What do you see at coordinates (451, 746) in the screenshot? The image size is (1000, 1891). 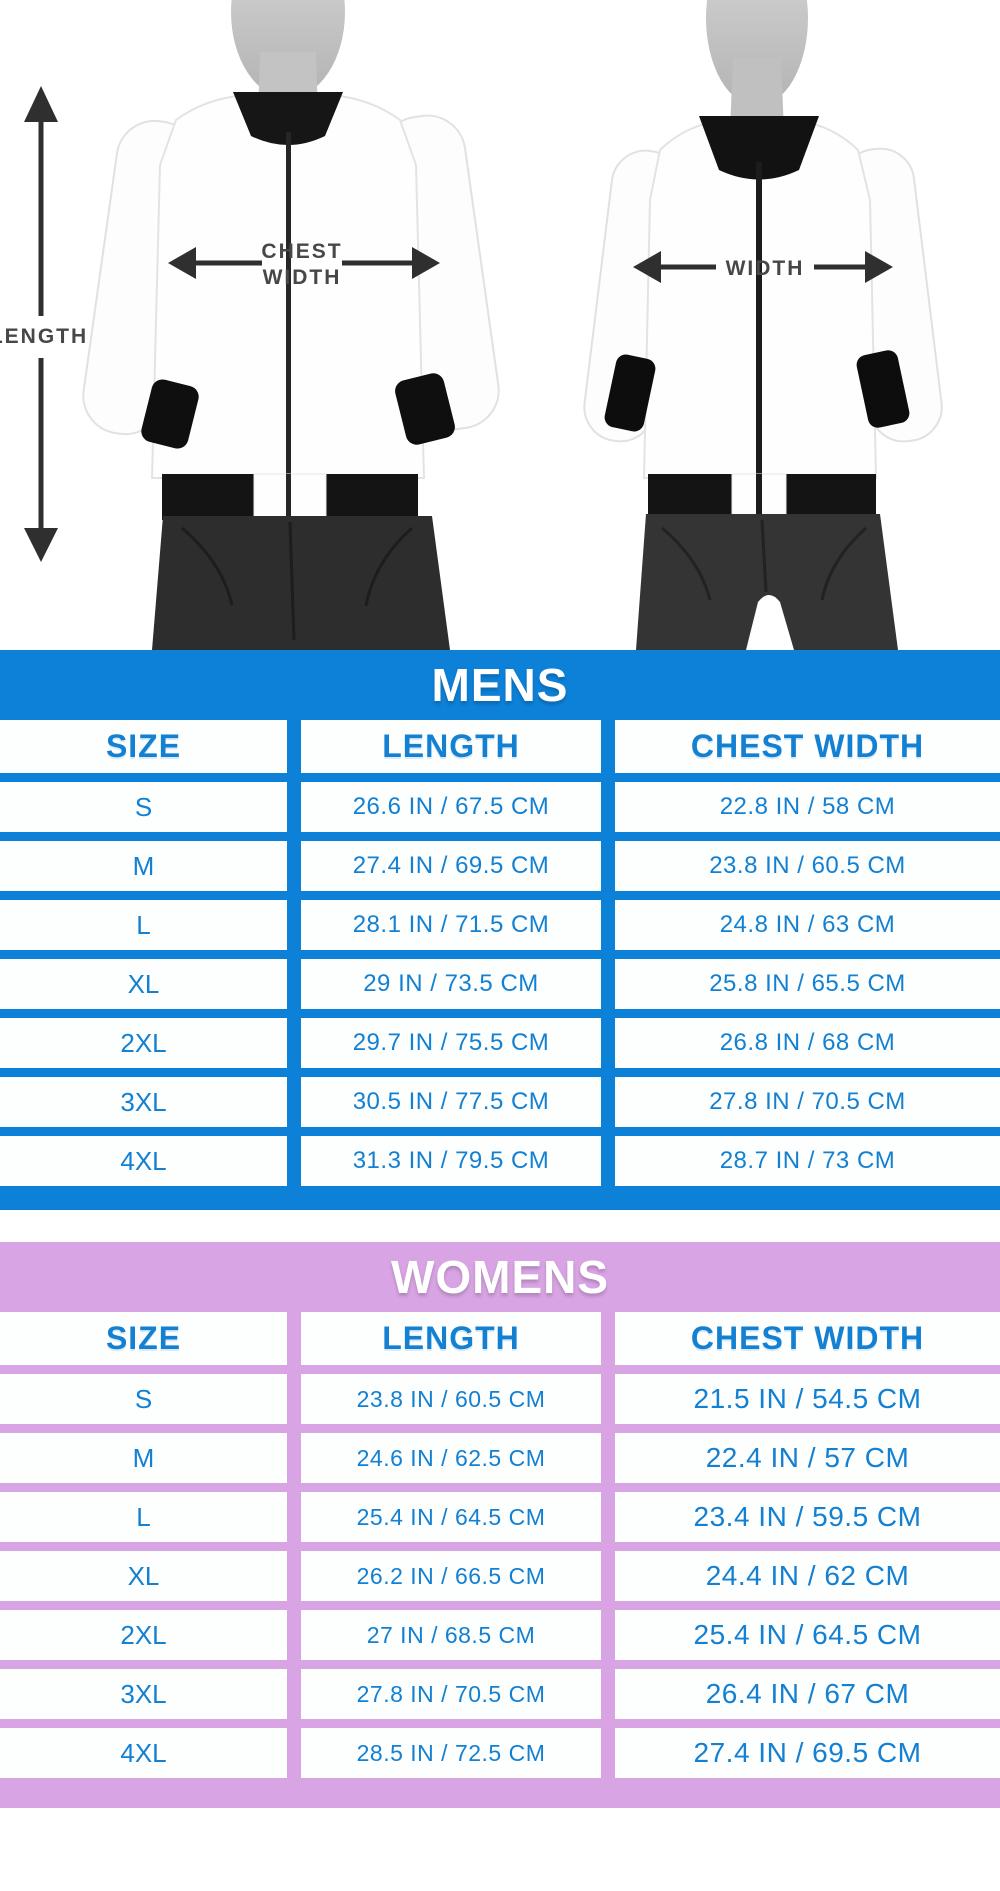 I see `mens-column-header-length: LENGTH` at bounding box center [451, 746].